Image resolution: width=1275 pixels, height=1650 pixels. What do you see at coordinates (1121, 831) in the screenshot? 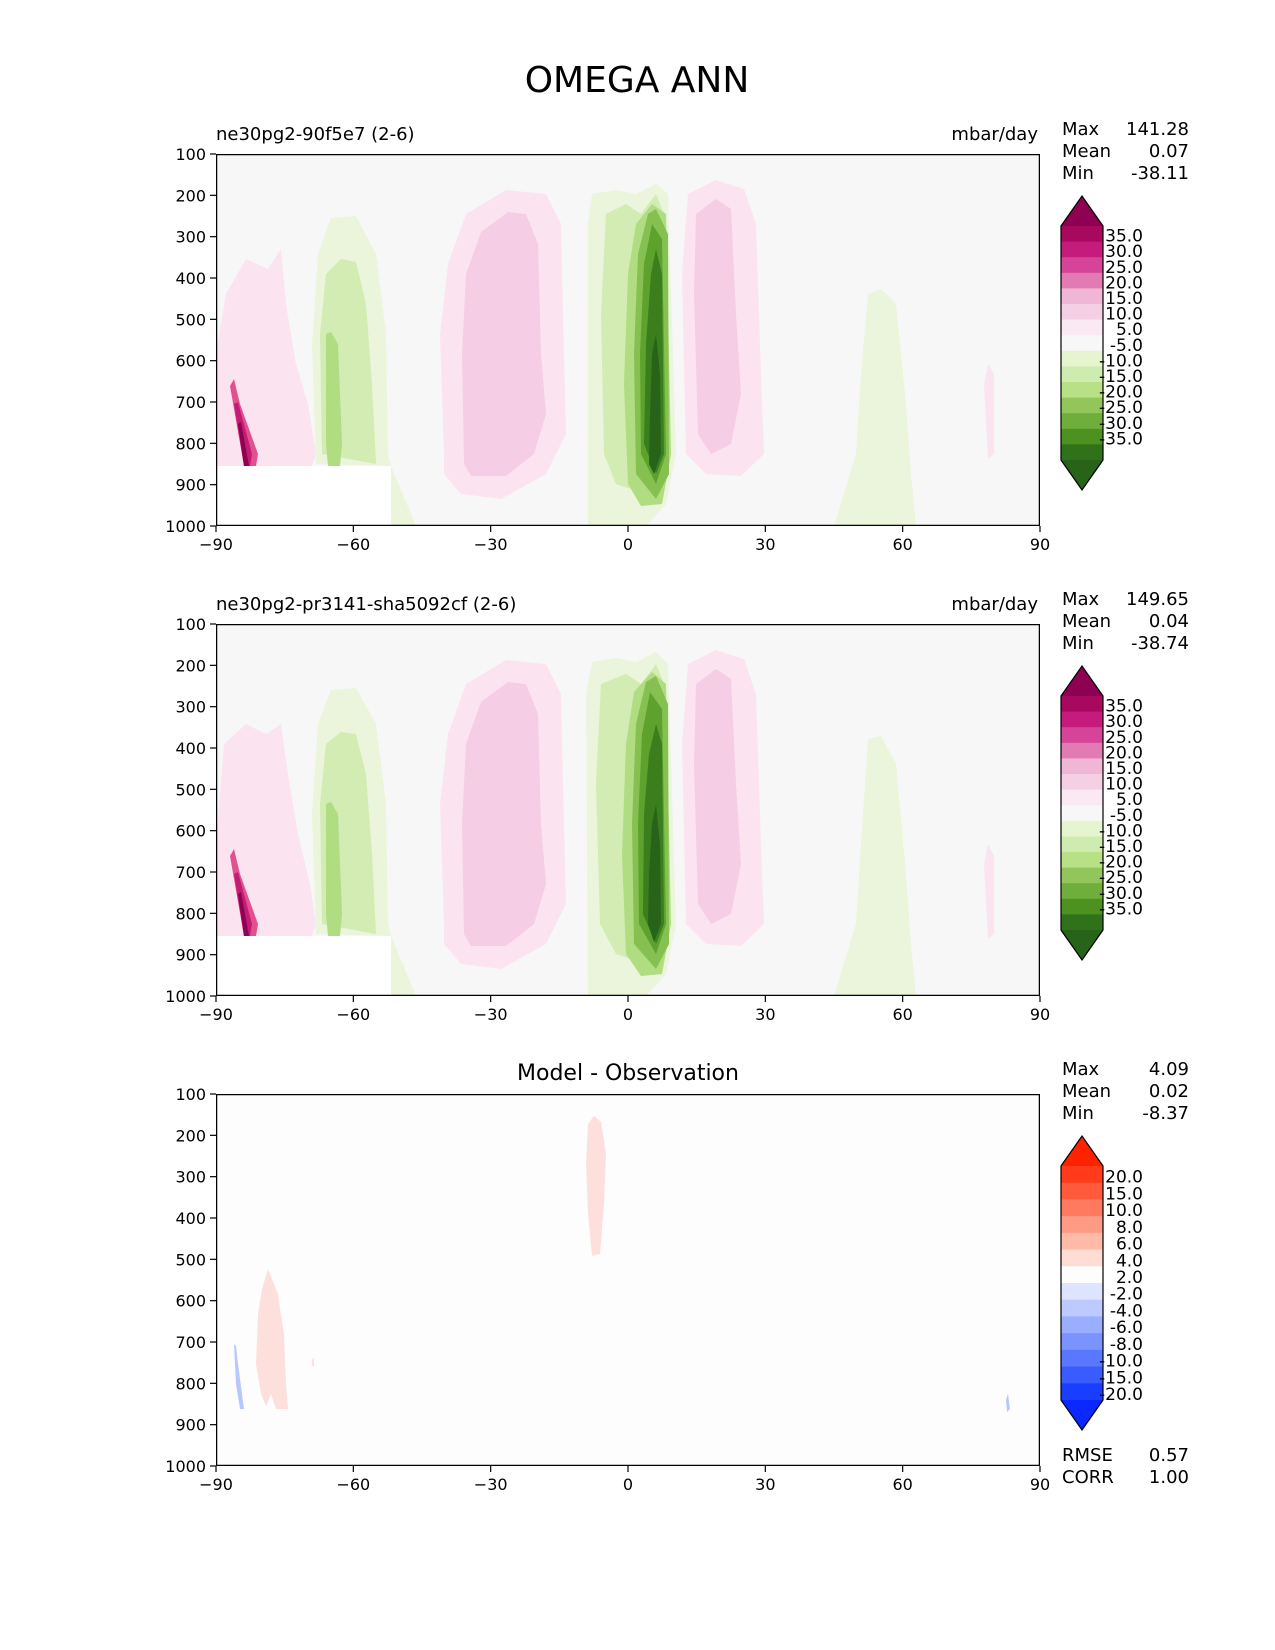
I see `colorbar-label: -10.0` at bounding box center [1121, 831].